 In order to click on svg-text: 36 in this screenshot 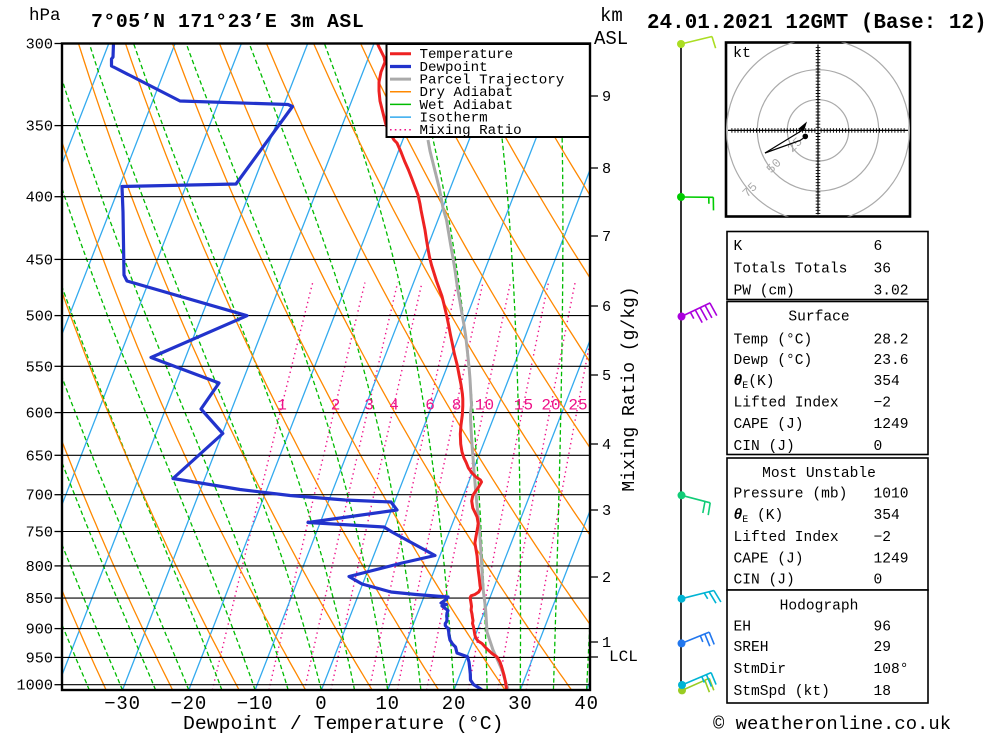, I will do `click(883, 270)`.